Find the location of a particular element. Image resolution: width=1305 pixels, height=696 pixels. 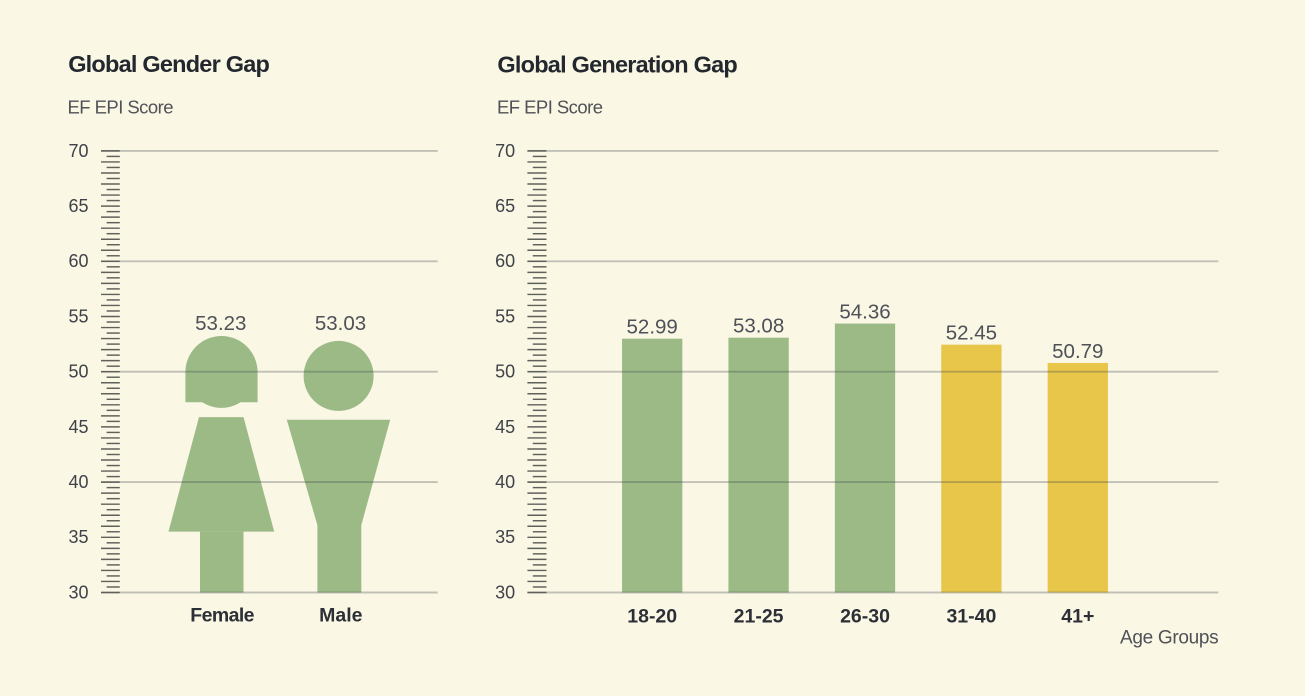

svg-text: 54.36 is located at coordinates (864, 311).